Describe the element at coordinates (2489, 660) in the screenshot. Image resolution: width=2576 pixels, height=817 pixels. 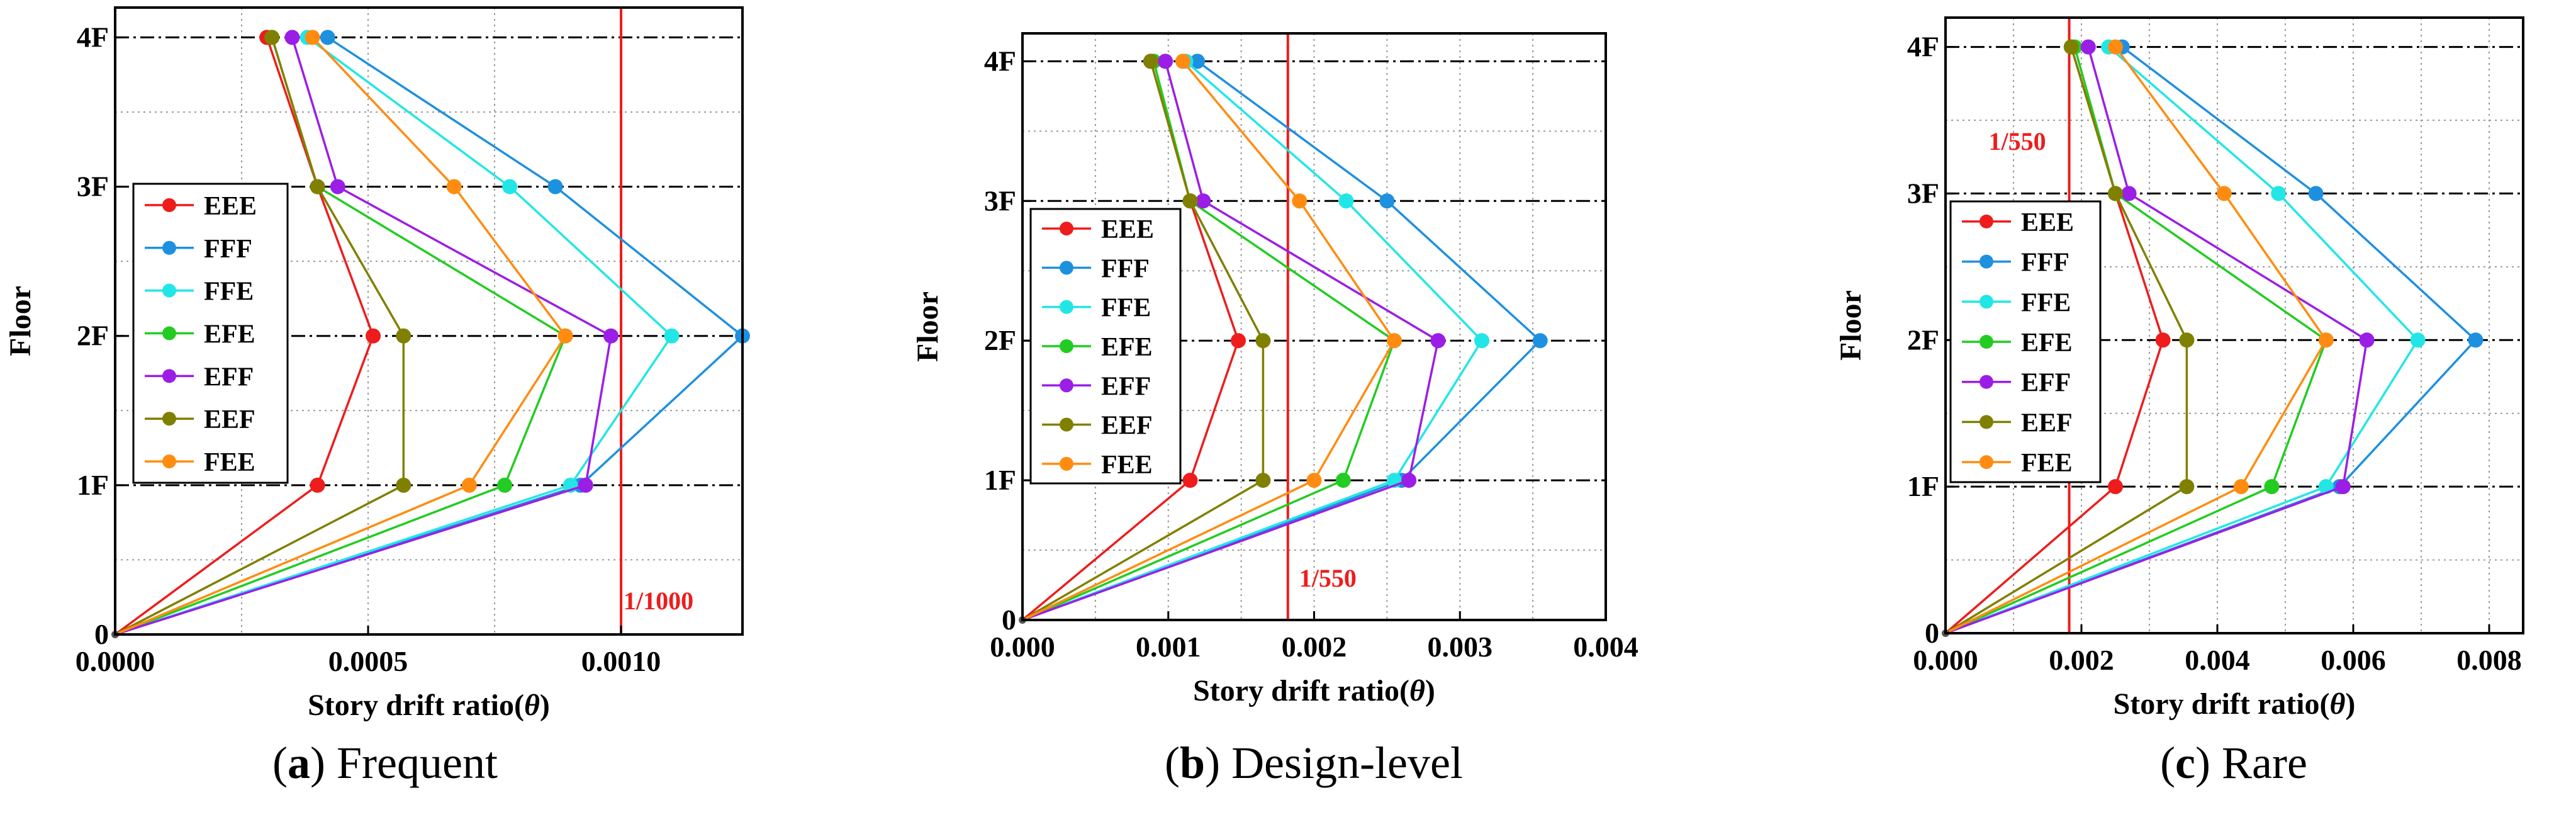
I see `x-tick-label: 0.008` at that location.